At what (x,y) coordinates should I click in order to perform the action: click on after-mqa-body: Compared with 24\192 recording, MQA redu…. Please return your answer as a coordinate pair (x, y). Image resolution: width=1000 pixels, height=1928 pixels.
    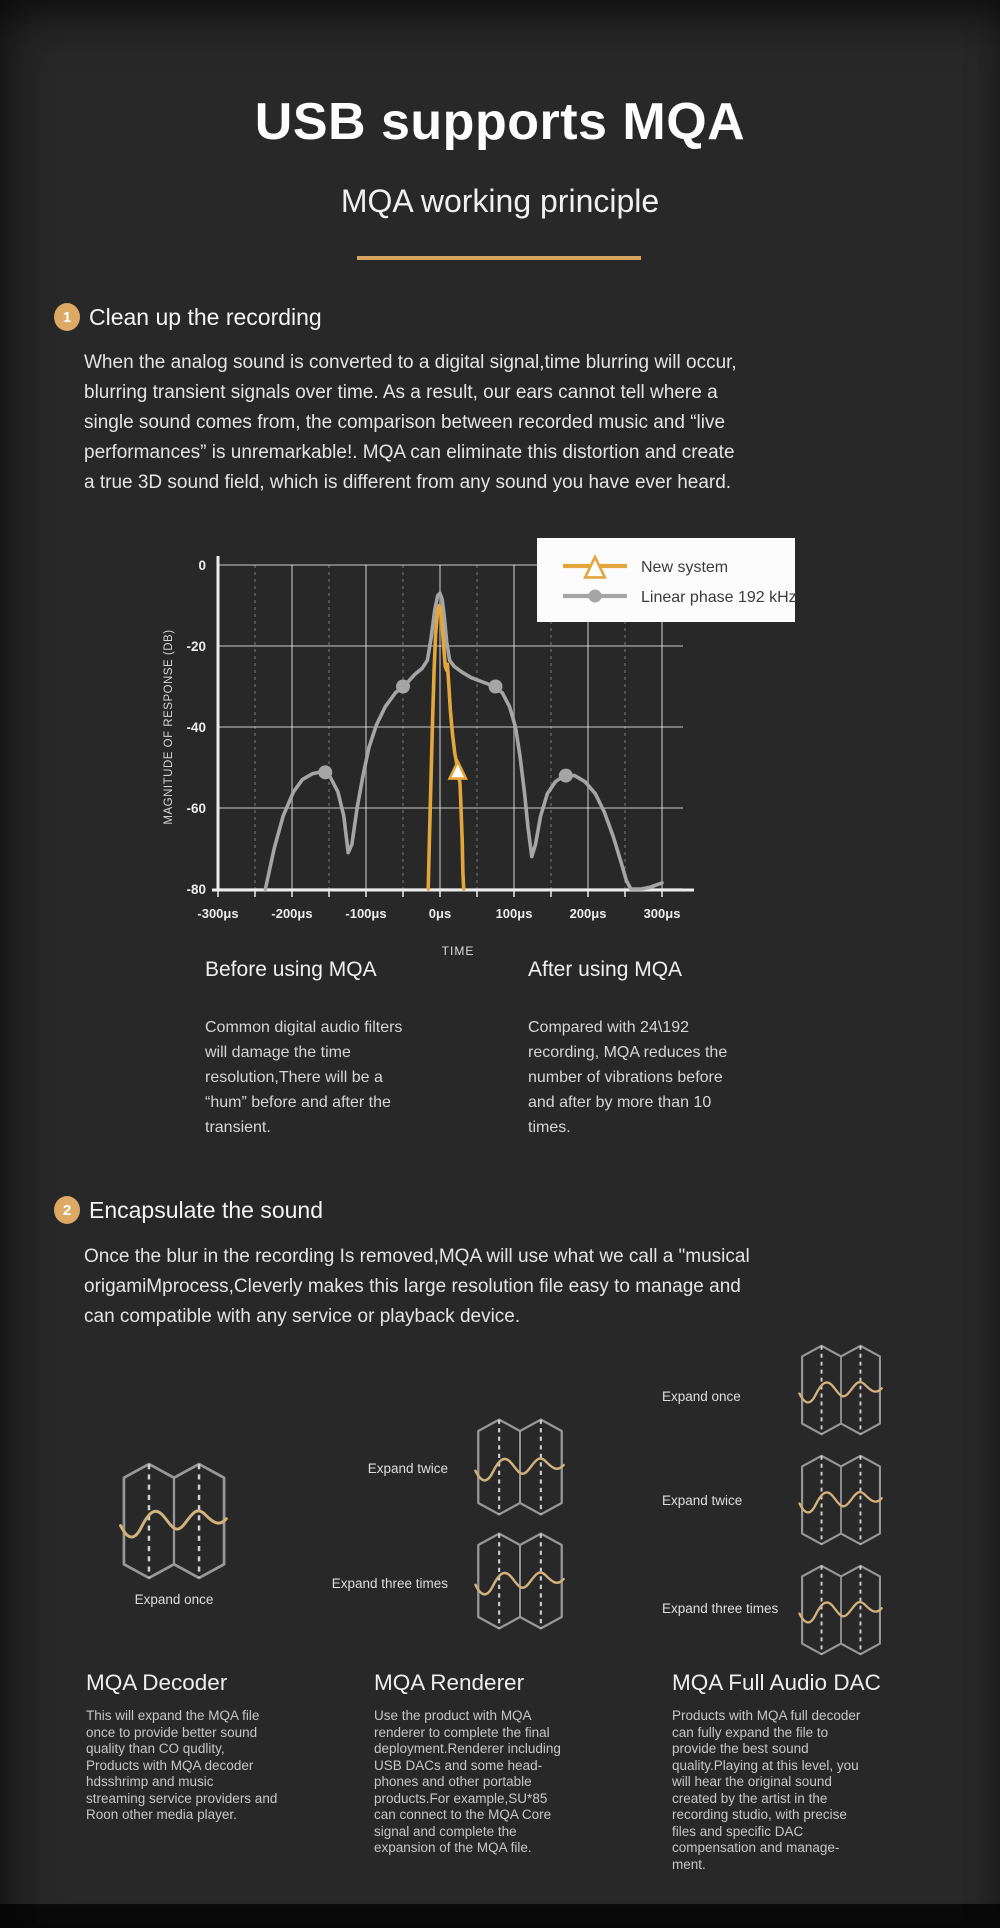
    Looking at the image, I should click on (628, 1077).